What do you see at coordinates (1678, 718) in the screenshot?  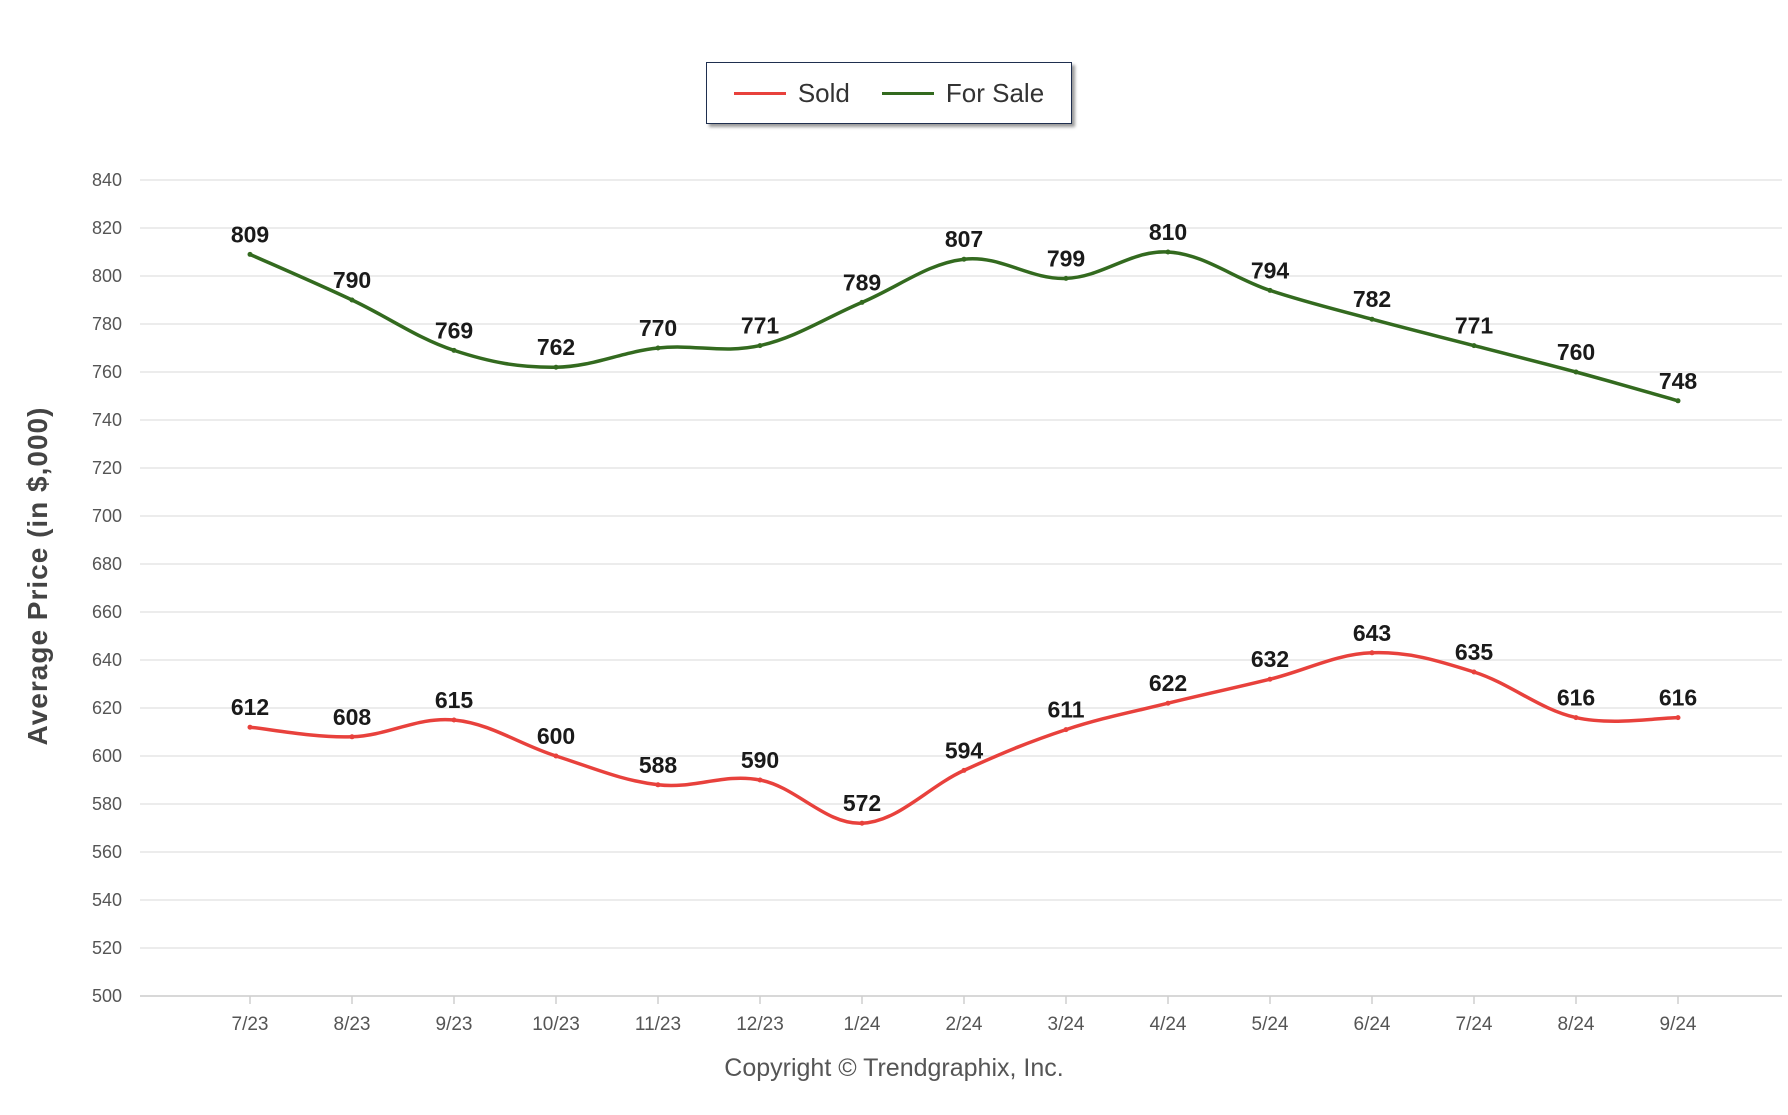 I see `point-sold-9/24` at bounding box center [1678, 718].